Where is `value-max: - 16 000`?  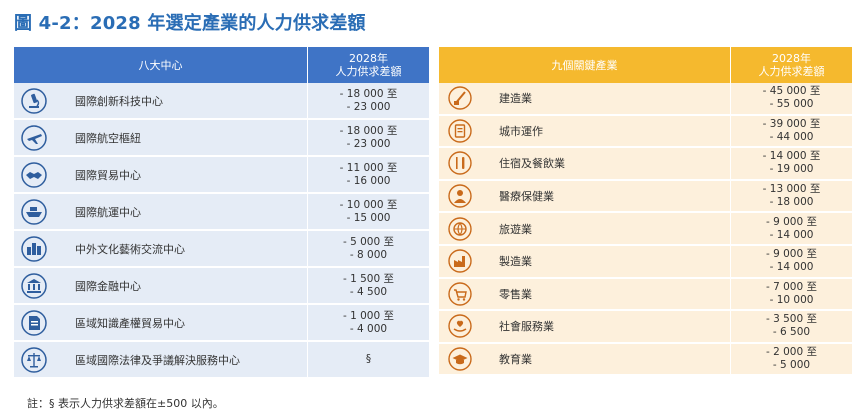 value-max: - 16 000 is located at coordinates (368, 180).